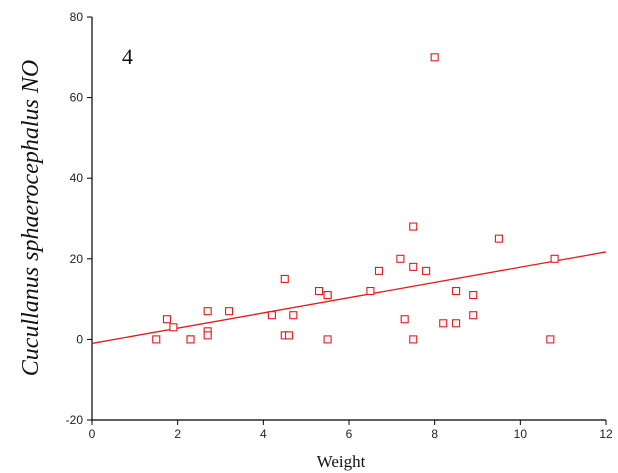  What do you see at coordinates (77, 98) in the screenshot?
I see `y-tick-label: 60` at bounding box center [77, 98].